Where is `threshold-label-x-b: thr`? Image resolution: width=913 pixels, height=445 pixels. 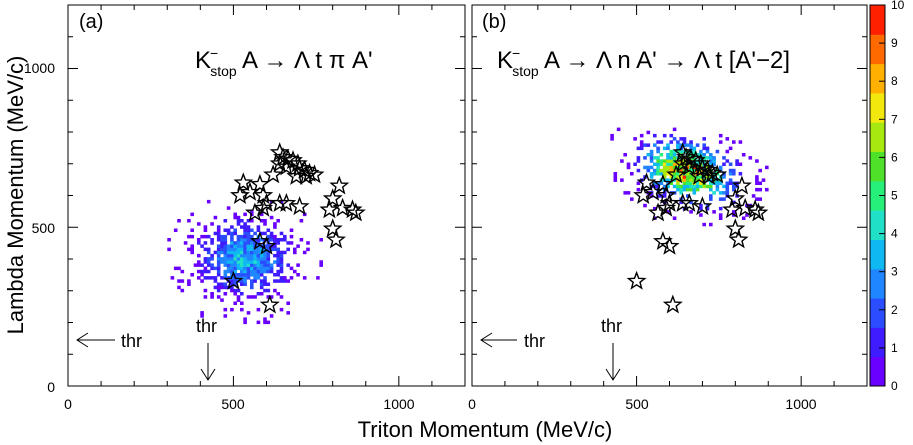 threshold-label-x-b: thr is located at coordinates (611, 326).